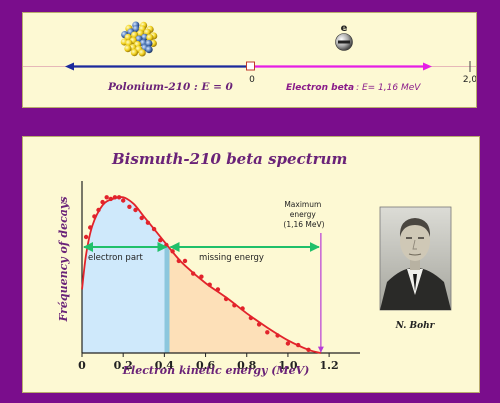 The image size is (500, 403). What do you see at coordinates (244, 299) in the screenshot?
I see `missing-energy-region` at bounding box center [244, 299].